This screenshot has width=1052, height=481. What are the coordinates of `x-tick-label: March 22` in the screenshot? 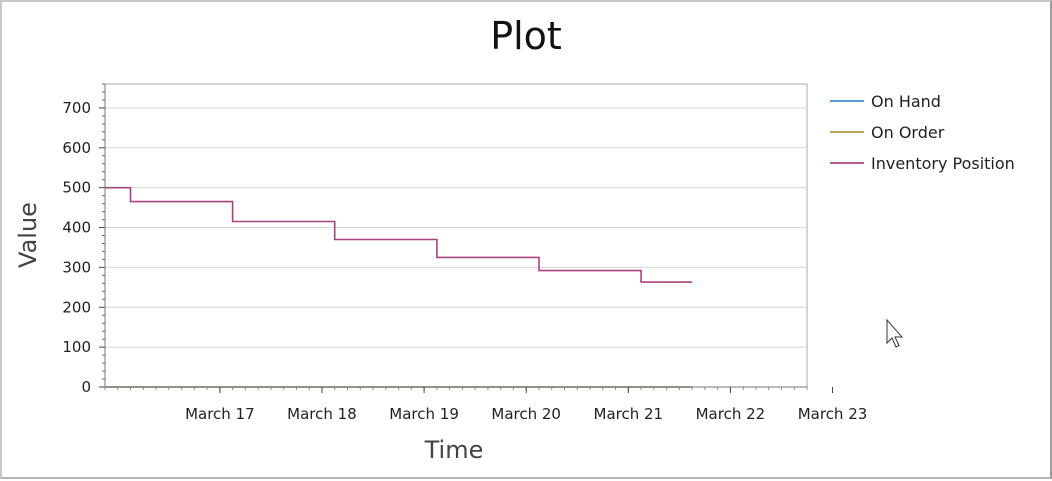 It's located at (731, 414).